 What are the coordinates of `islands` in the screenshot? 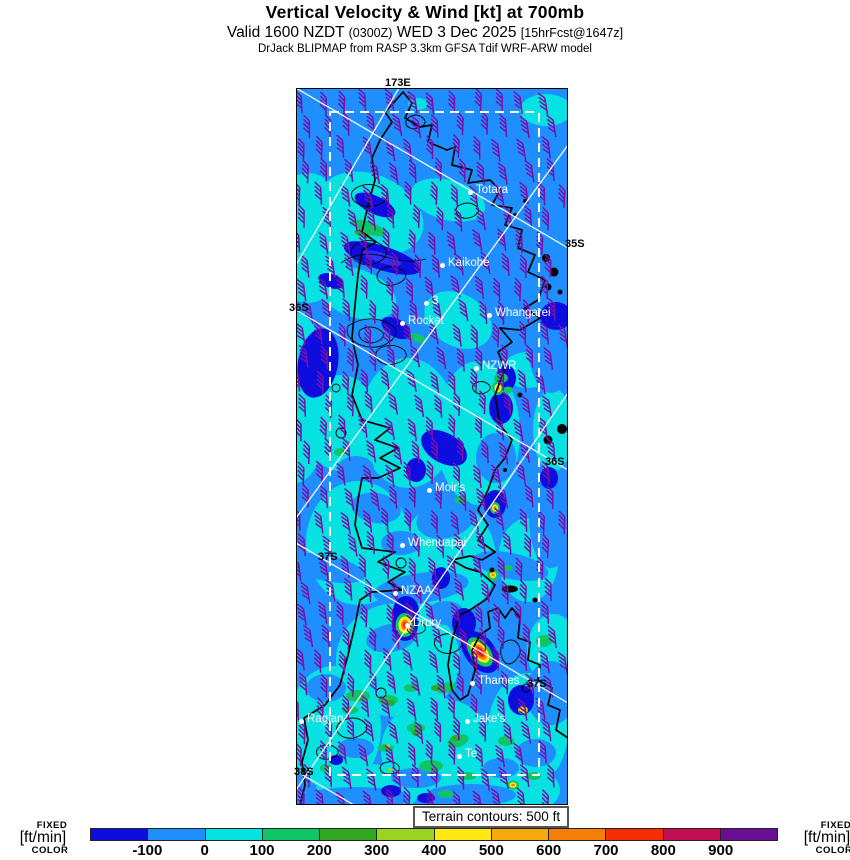 It's located at (528, 401).